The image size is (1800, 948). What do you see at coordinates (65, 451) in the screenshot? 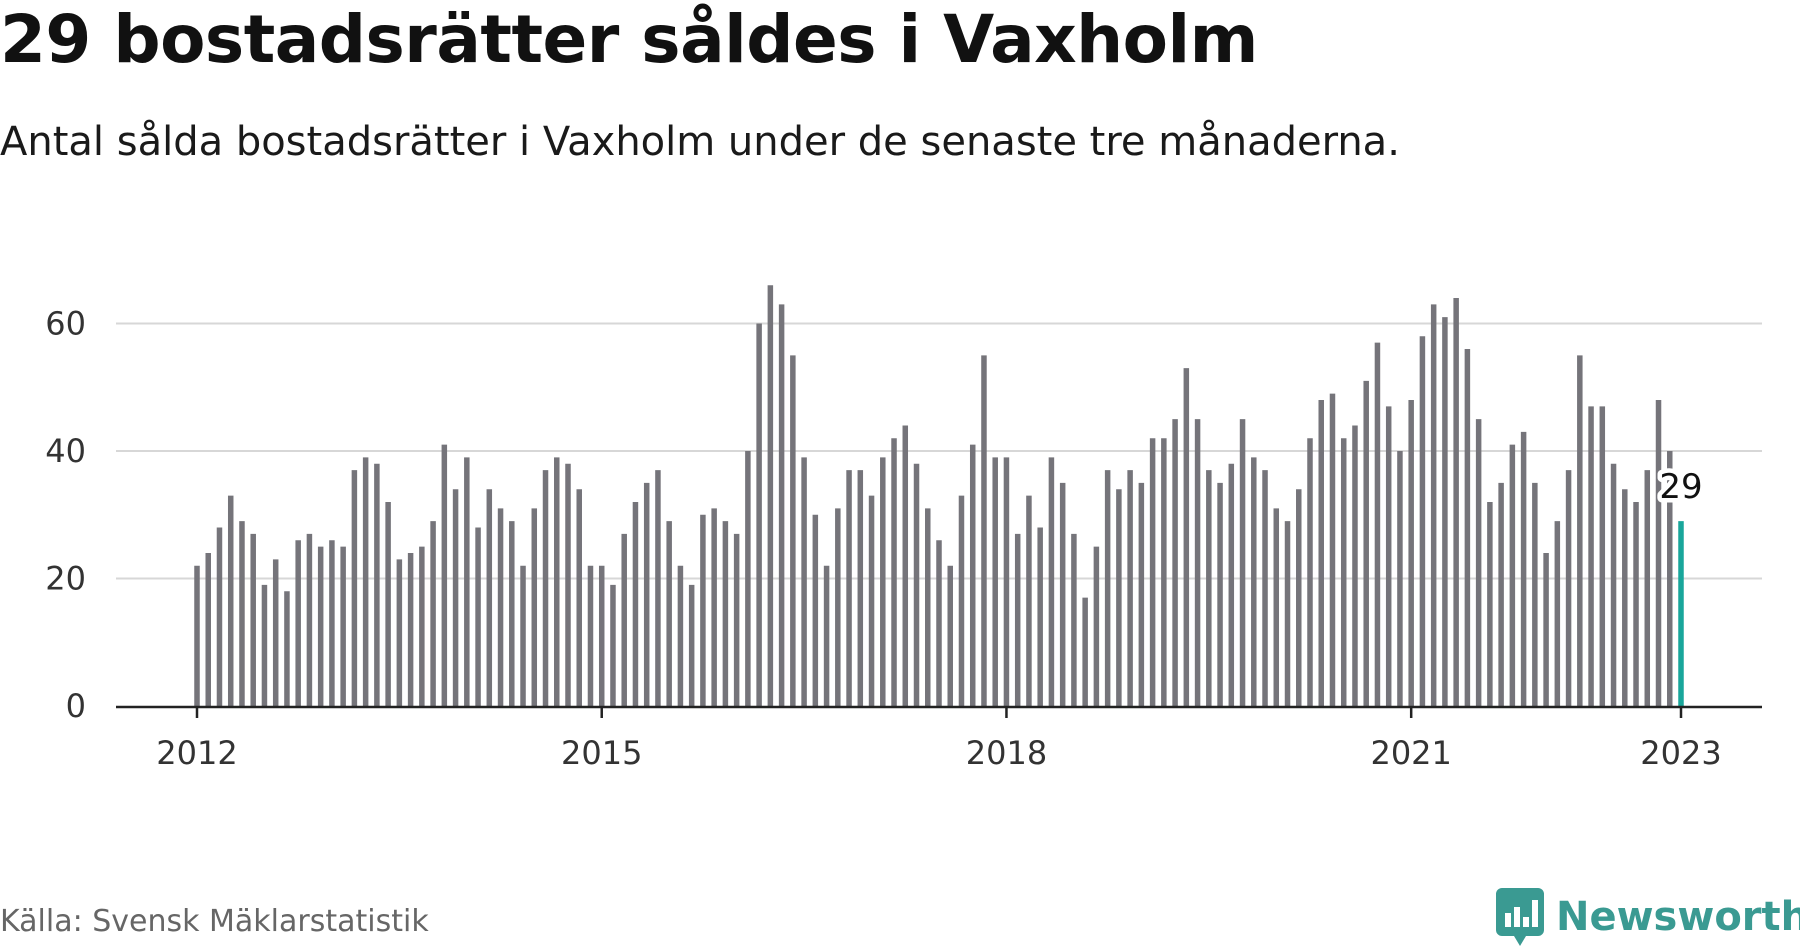
I see `y-tick-label: 40` at bounding box center [65, 451].